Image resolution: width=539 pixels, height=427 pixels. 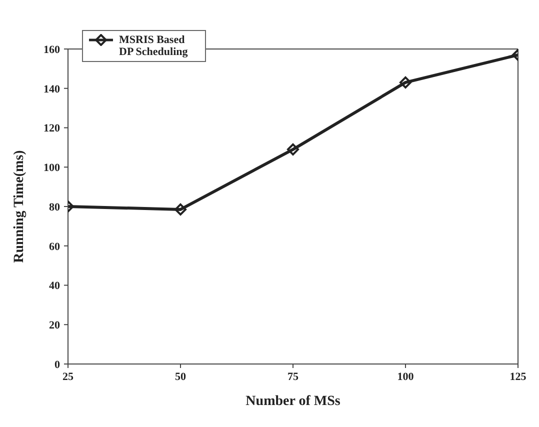 I want to click on x-tick-label: 100, so click(x=405, y=376).